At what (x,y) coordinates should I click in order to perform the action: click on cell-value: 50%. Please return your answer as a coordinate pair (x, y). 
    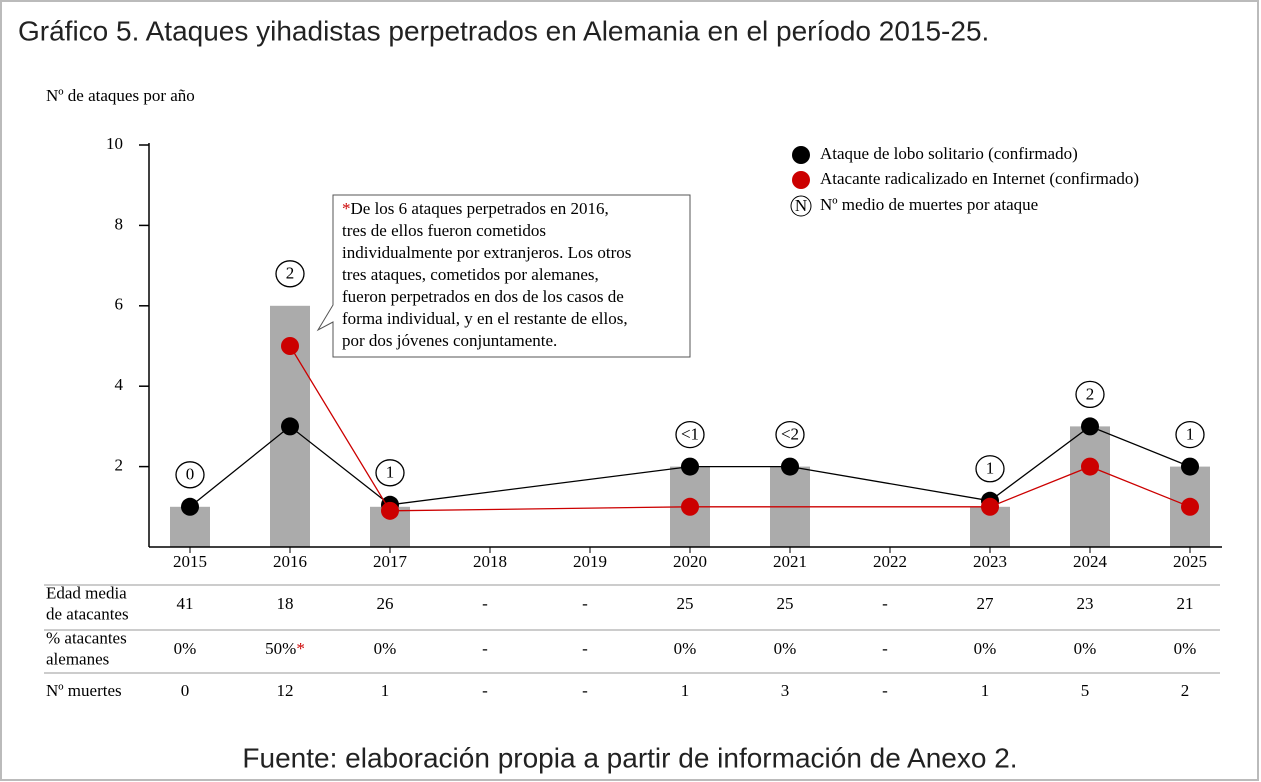
    Looking at the image, I should click on (280, 648).